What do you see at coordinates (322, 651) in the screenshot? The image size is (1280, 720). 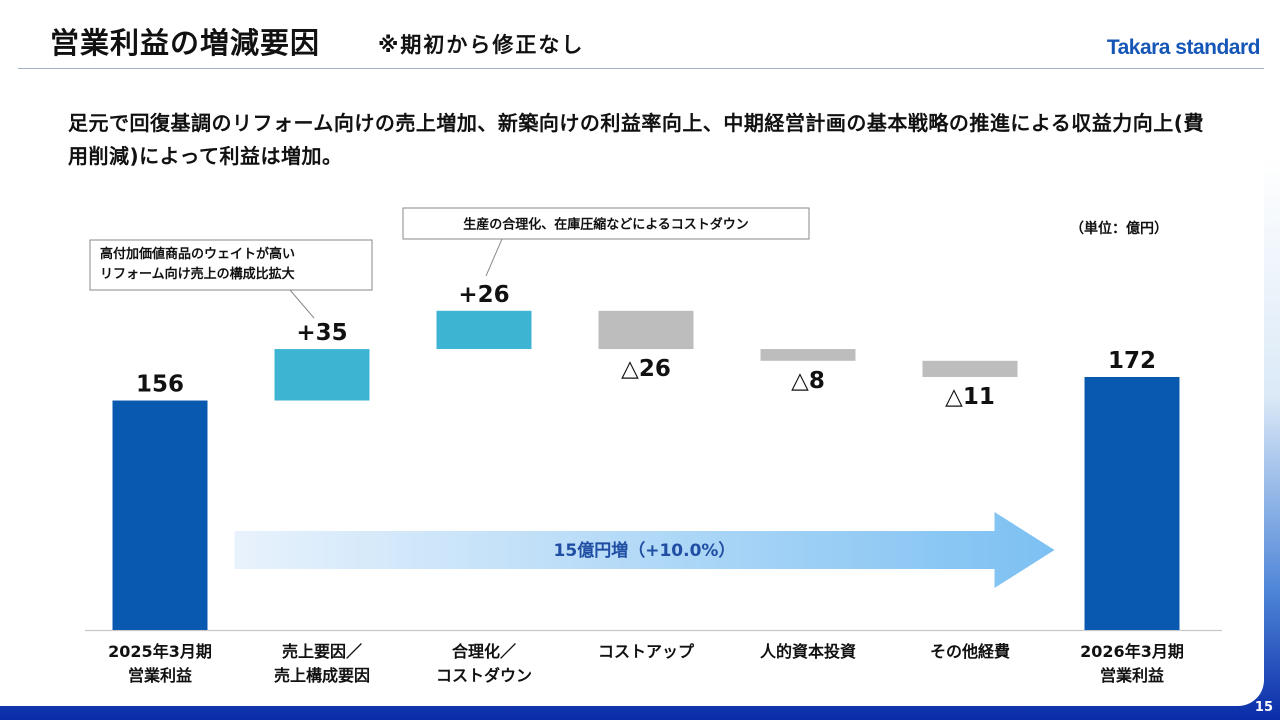 I see `category-label-1-0: 売上要因／` at bounding box center [322, 651].